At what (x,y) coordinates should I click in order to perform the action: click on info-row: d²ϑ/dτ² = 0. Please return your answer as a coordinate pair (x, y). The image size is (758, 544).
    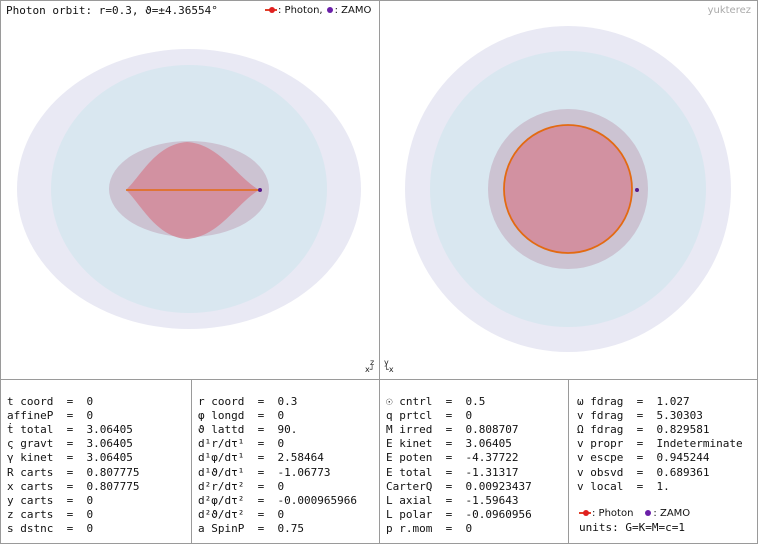
    Looking at the image, I should click on (241, 515).